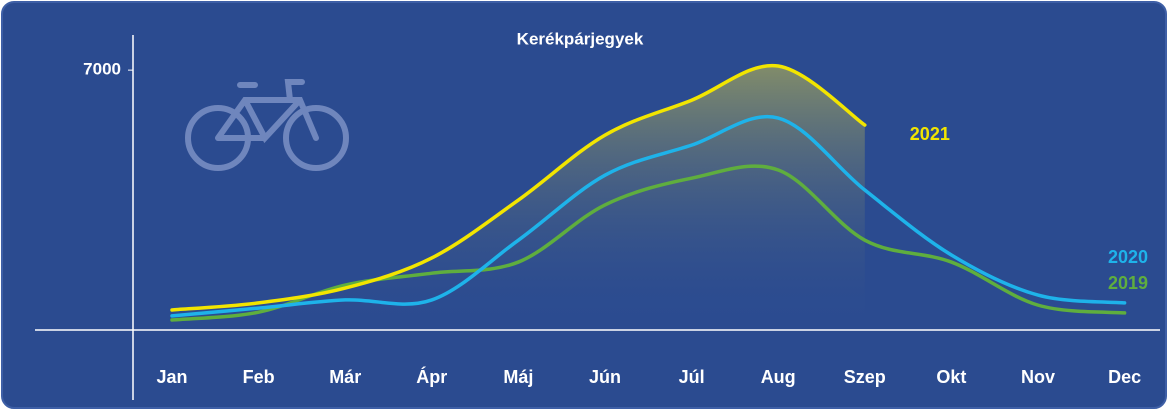  I want to click on x-tick-label: Ápr, so click(431, 376).